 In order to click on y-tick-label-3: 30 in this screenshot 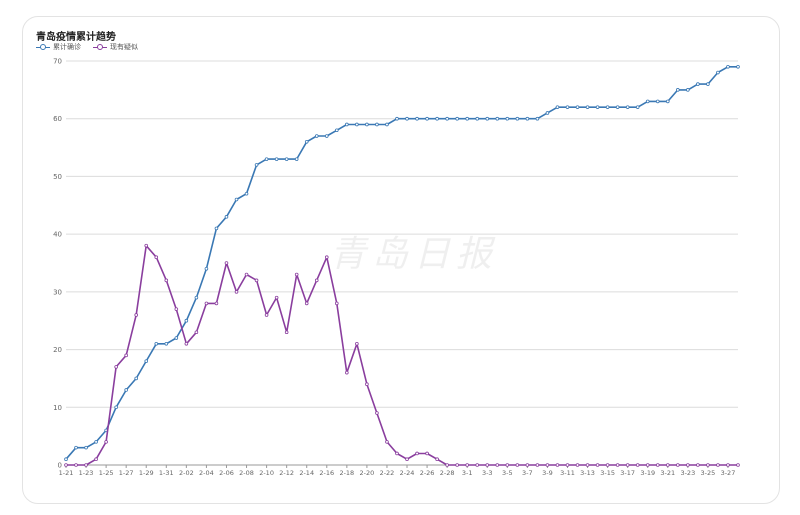, I will do `click(57, 292)`.